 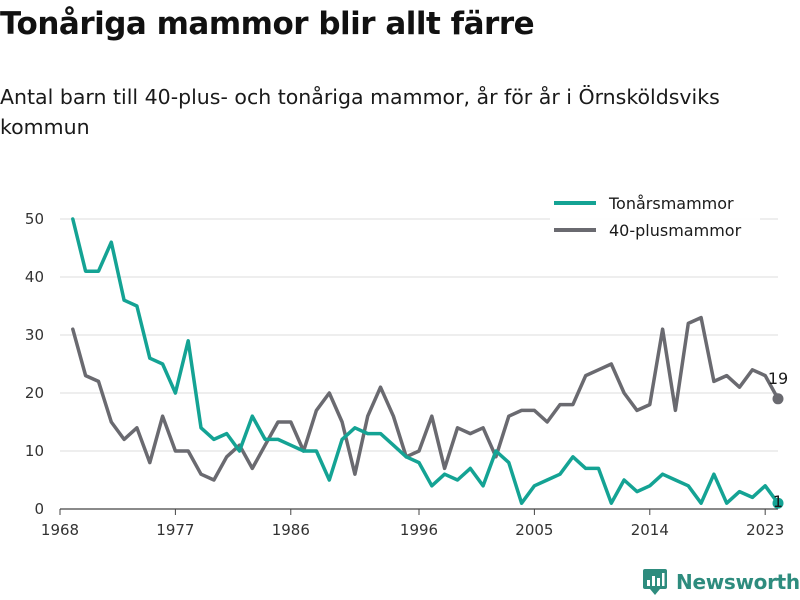 What do you see at coordinates (738, 582) in the screenshot?
I see `brand-name: Newsworthy` at bounding box center [738, 582].